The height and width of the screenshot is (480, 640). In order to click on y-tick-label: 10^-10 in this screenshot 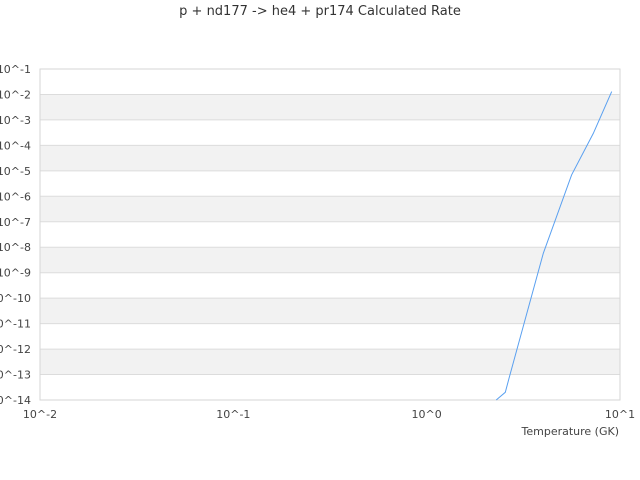, I will do `click(15, 298)`.